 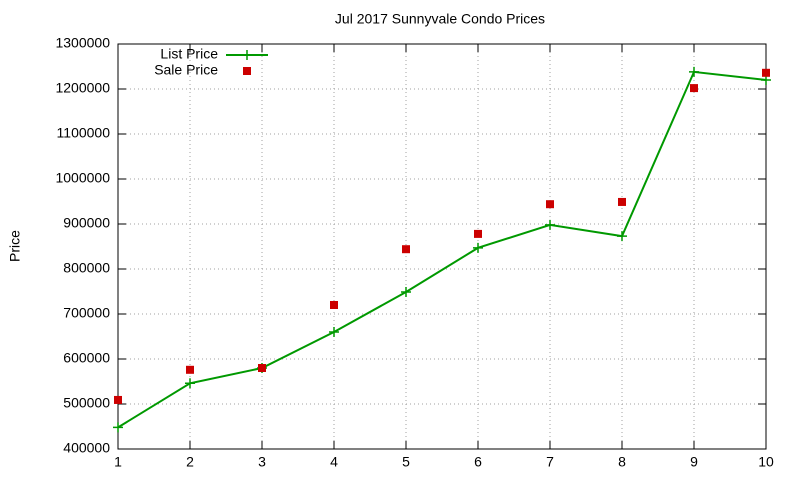 What do you see at coordinates (84, 133) in the screenshot?
I see `y-tick-label: 1100000` at bounding box center [84, 133].